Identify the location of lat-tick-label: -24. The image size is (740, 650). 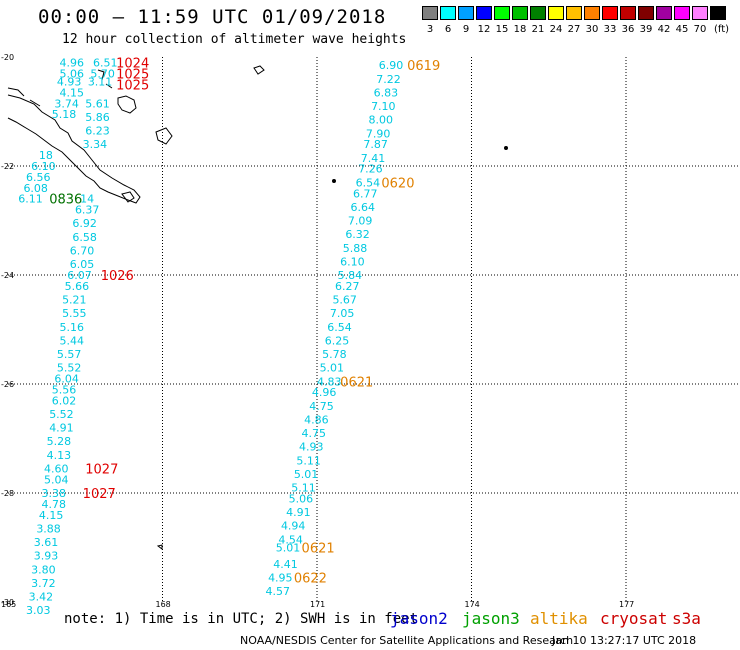
(7, 275).